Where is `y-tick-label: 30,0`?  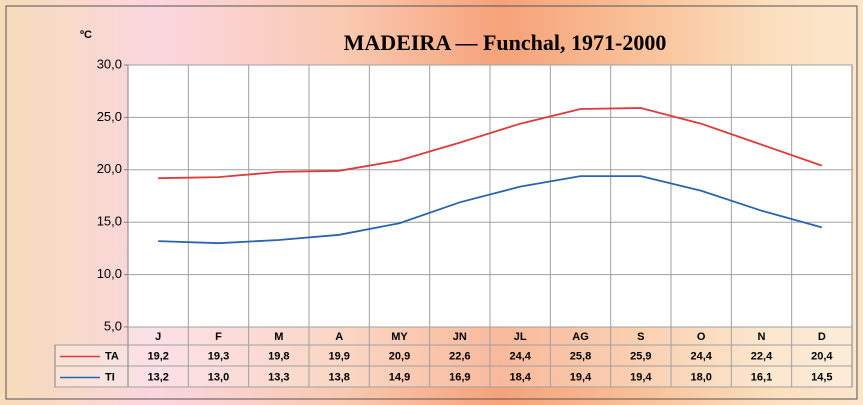 y-tick-label: 30,0 is located at coordinates (109, 63).